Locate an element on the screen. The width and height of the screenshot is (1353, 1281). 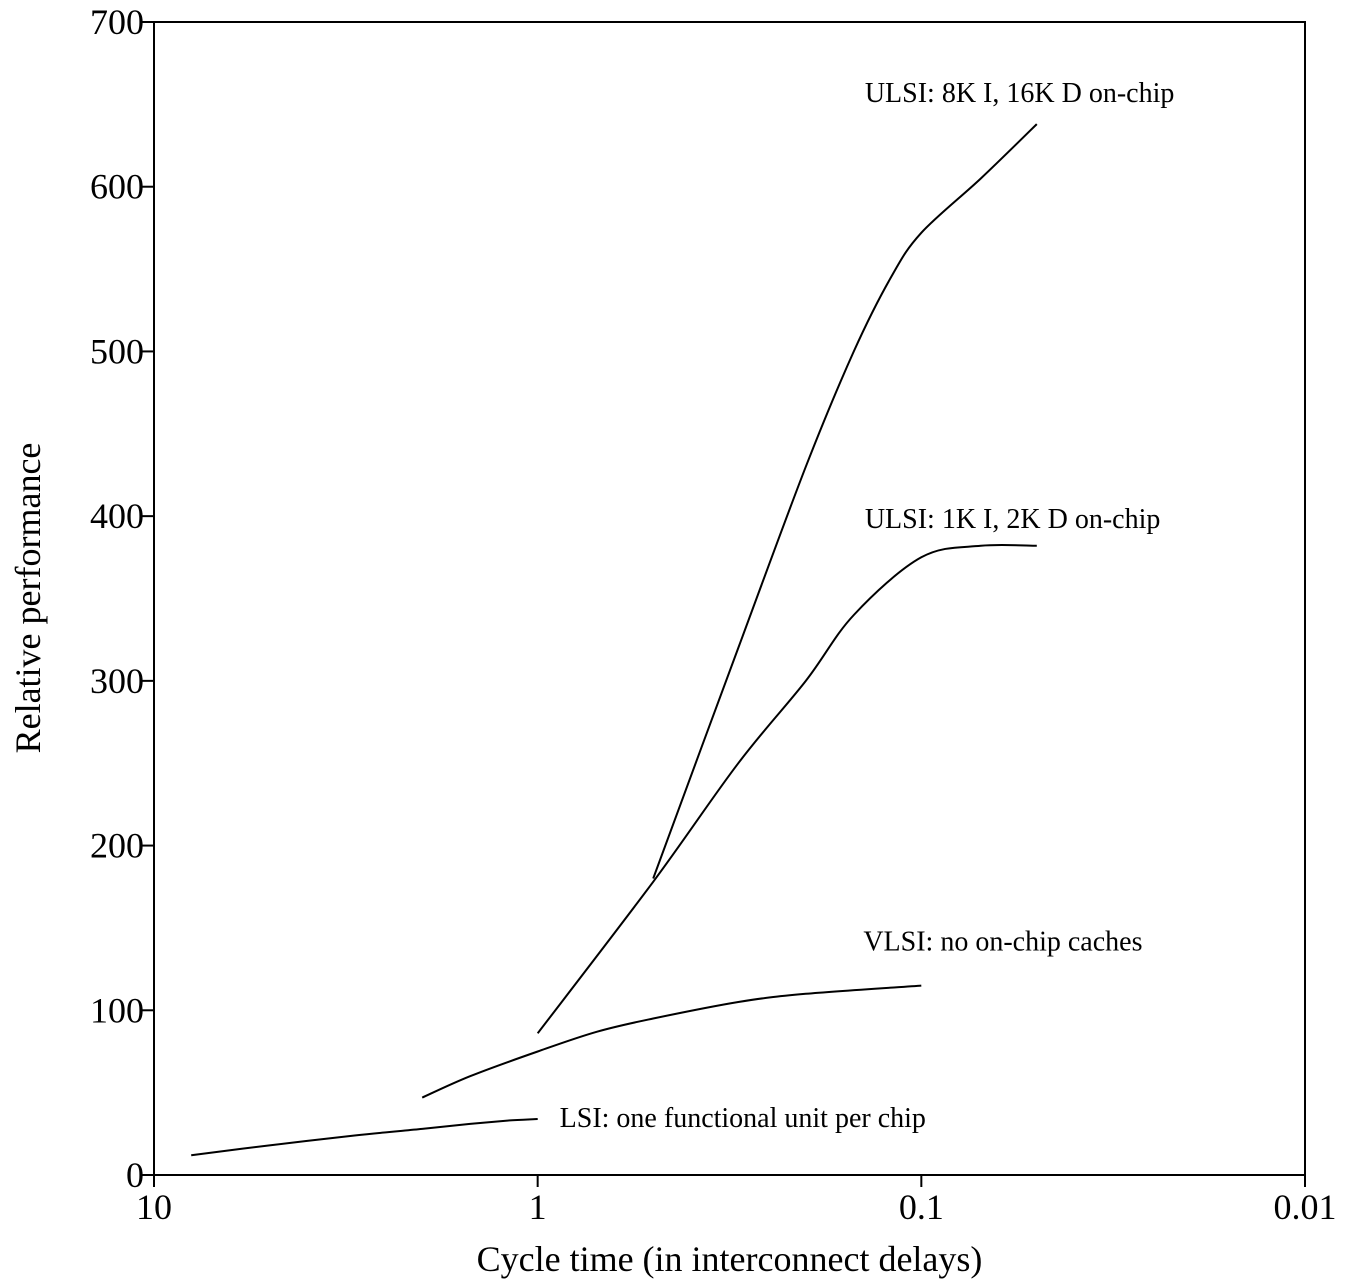
y-tick-label: 700 is located at coordinates (117, 22).